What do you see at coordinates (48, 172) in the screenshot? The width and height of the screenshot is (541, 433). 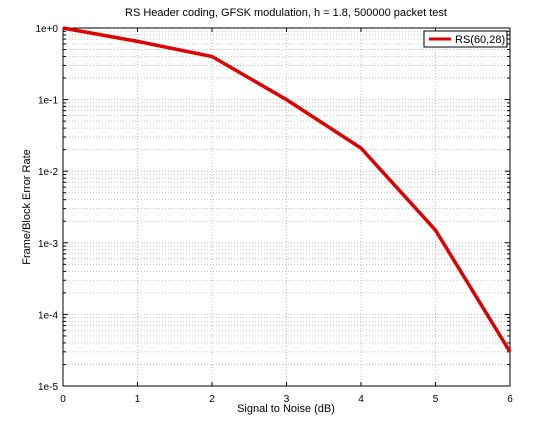 I see `y-tick-label: 1e-2` at bounding box center [48, 172].